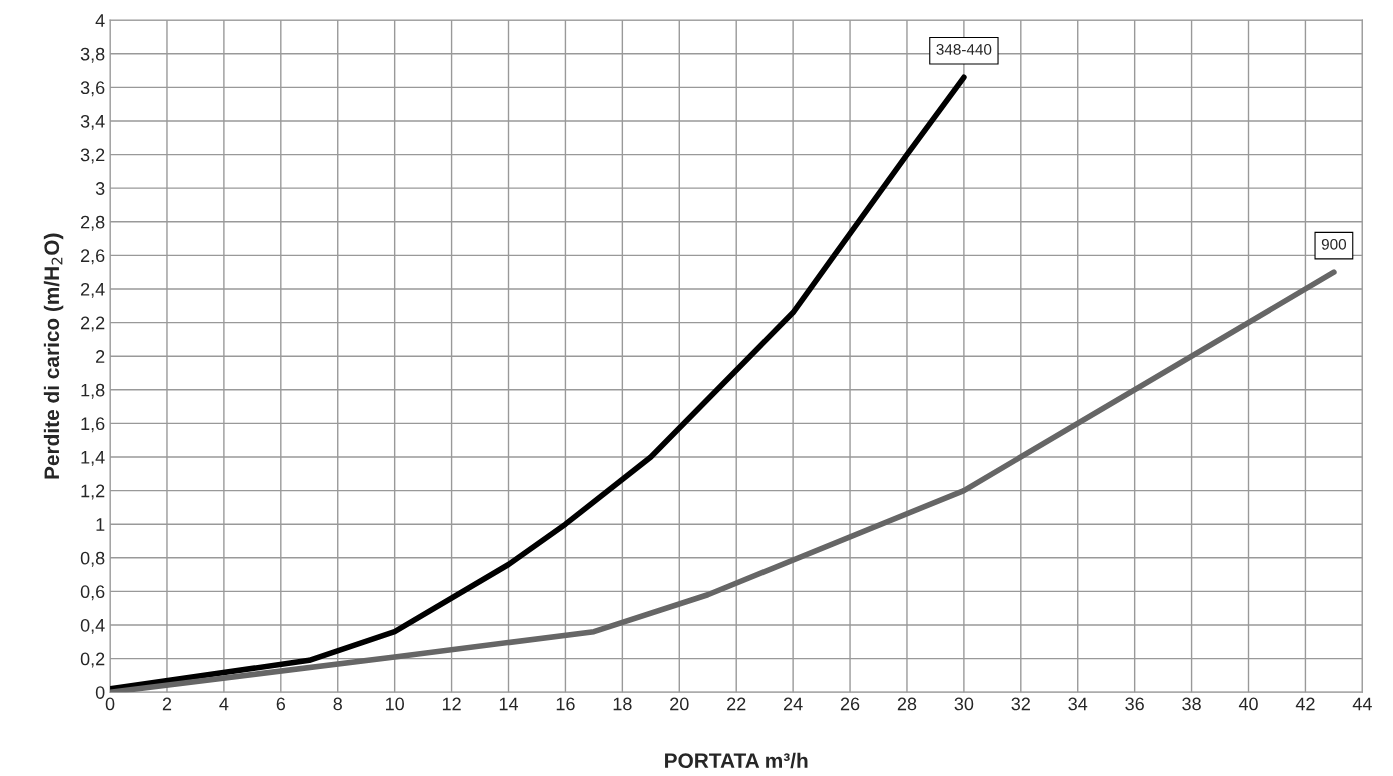 The height and width of the screenshot is (776, 1393). I want to click on x-tick-label: 2, so click(167, 704).